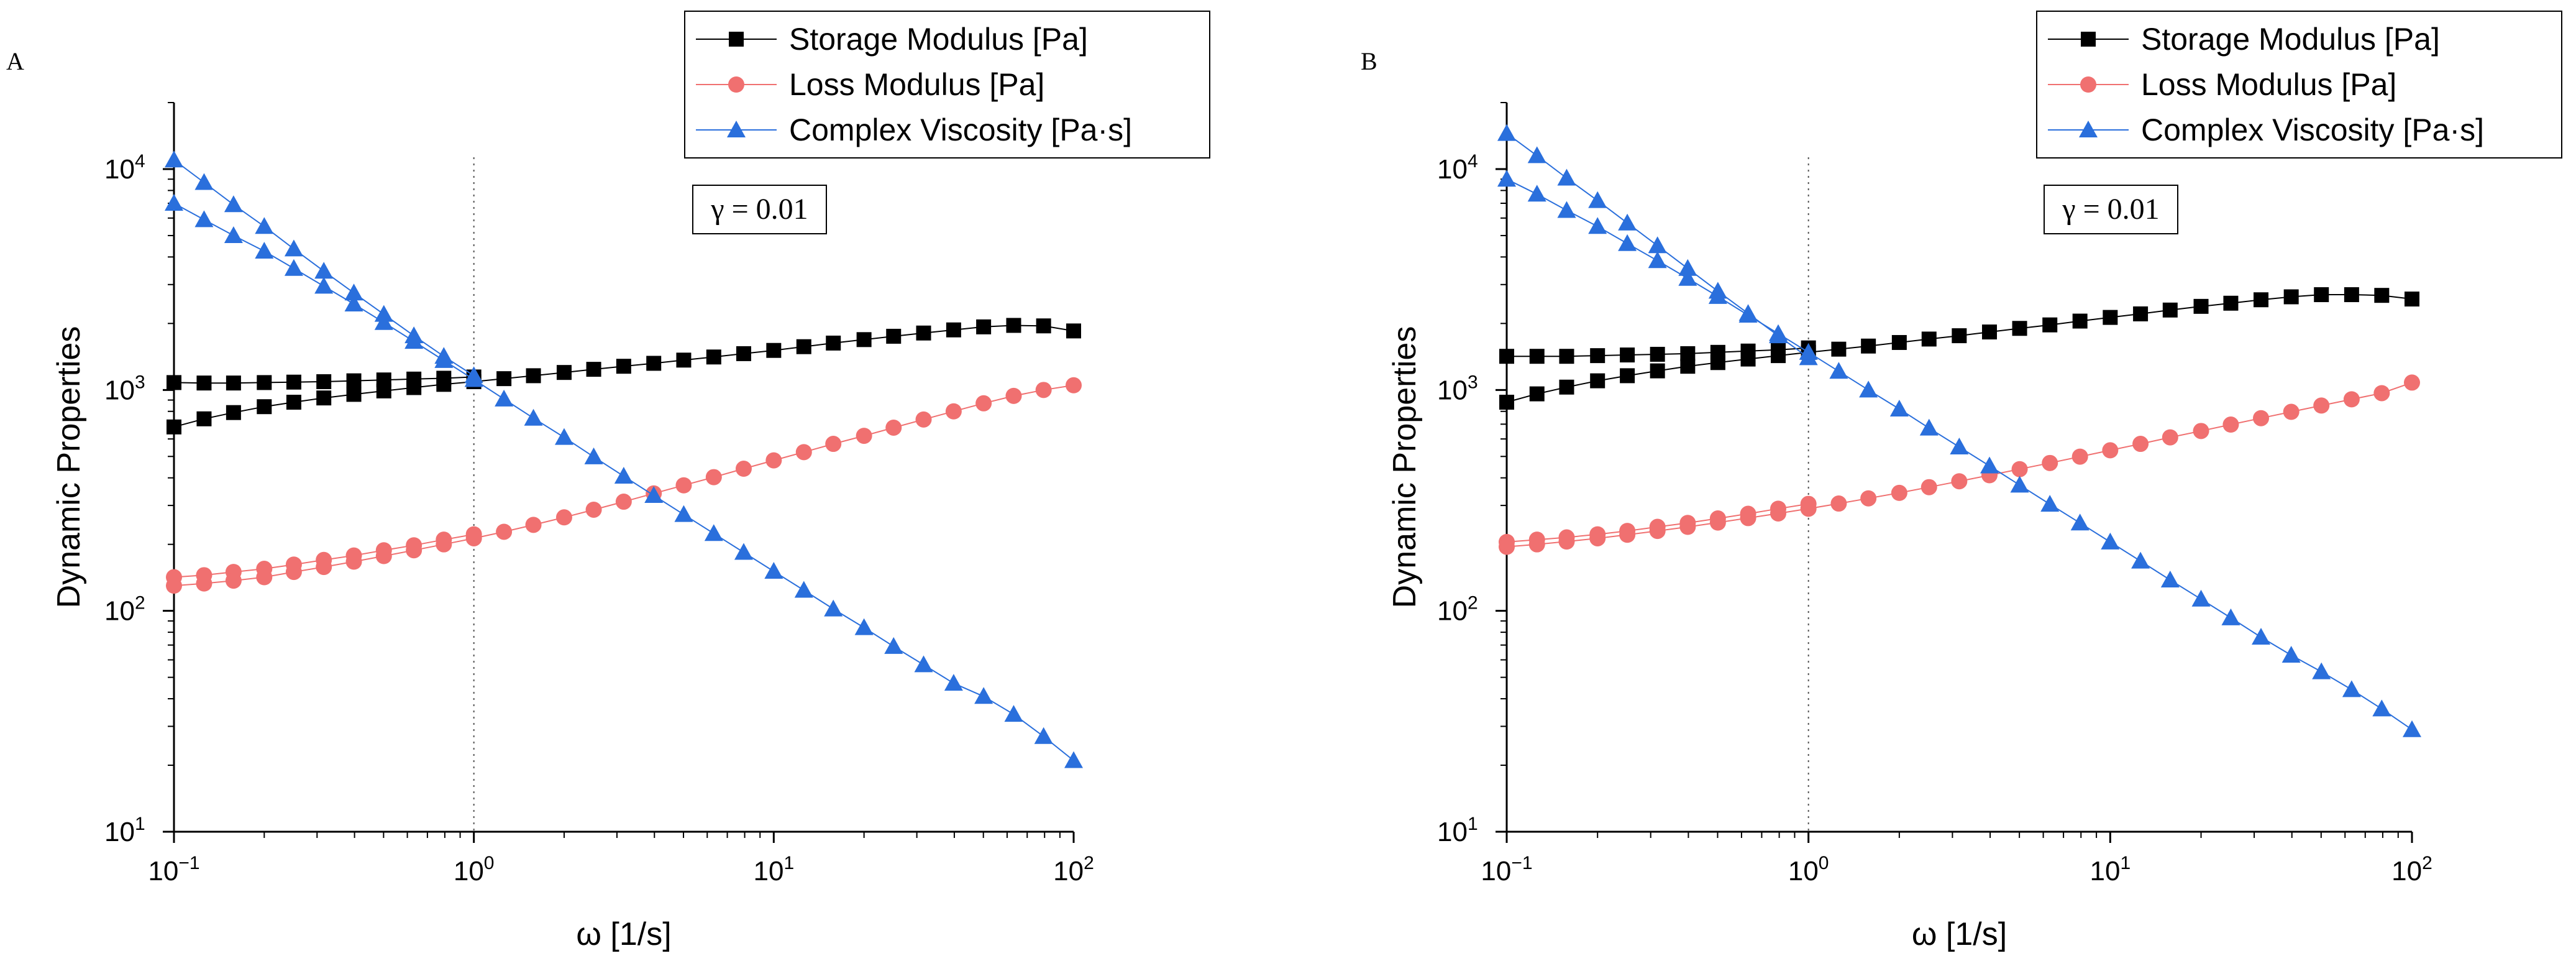 Image resolution: width=2576 pixels, height=966 pixels. Describe the element at coordinates (1457, 168) in the screenshot. I see `y-tick-label: 10⁴` at that location.